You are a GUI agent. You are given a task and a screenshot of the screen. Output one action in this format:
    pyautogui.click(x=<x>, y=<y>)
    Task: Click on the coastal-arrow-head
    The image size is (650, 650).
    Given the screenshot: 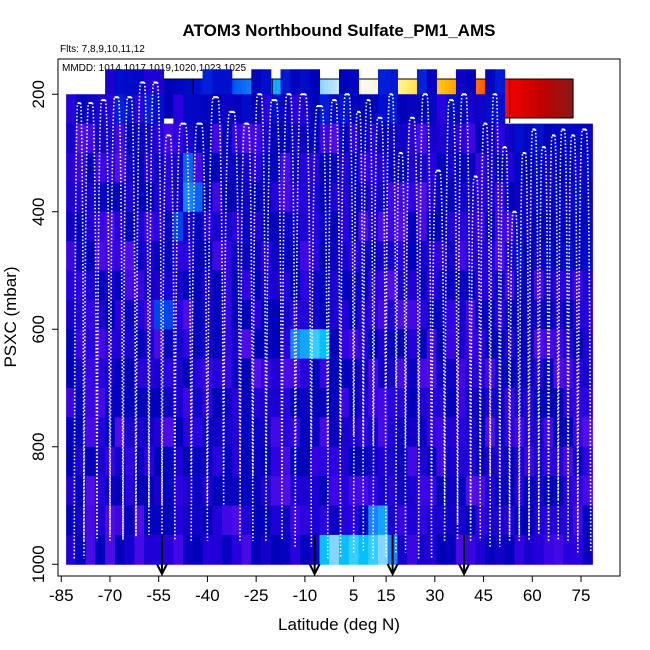 What is the action you would take?
    pyautogui.click(x=314, y=569)
    